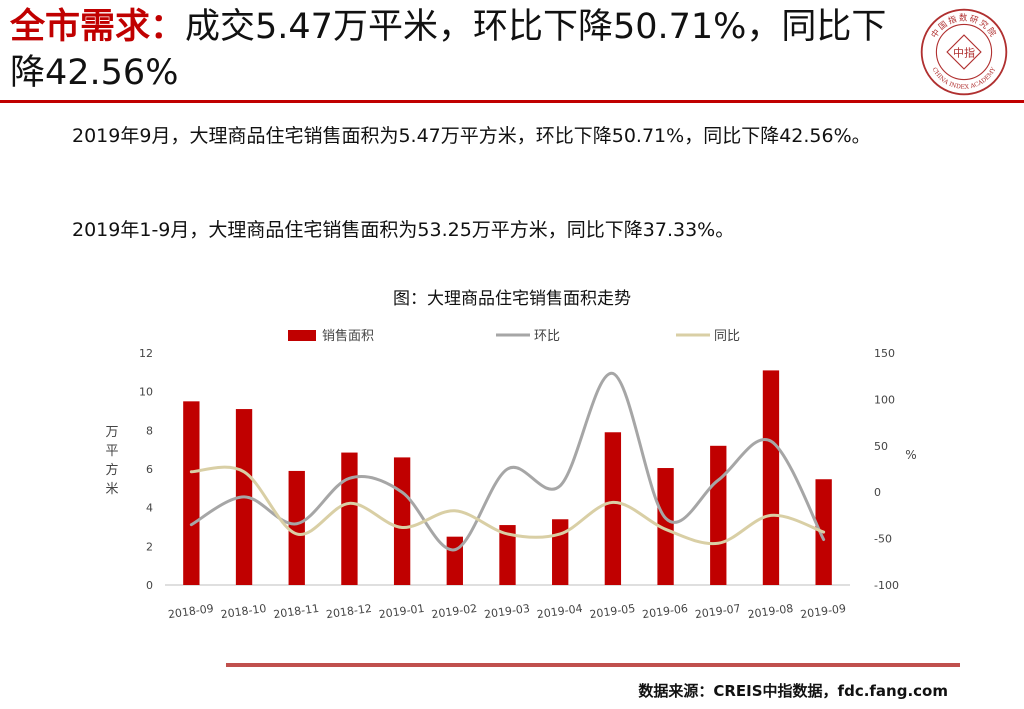 Image resolution: width=1024 pixels, height=709 pixels. I want to click on left-tick-label: 2, so click(149, 546).